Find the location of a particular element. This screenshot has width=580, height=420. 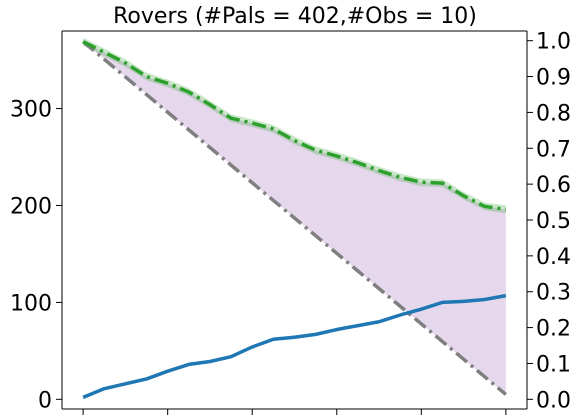

x-tick-label: 0.2 is located at coordinates (167, 419).